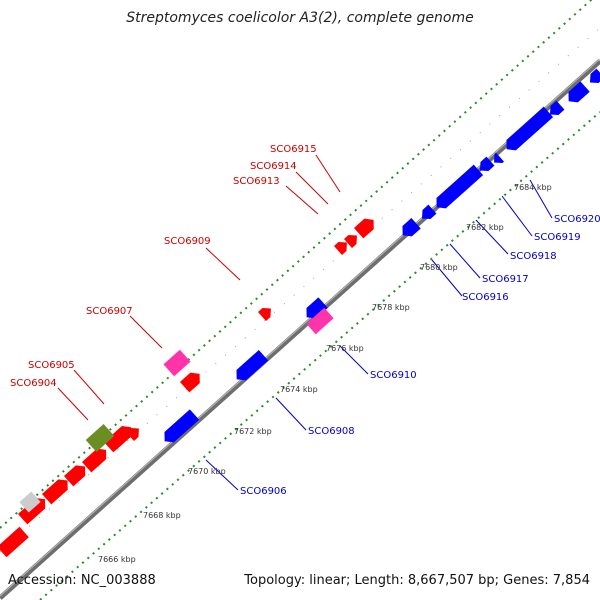 Image resolution: width=600 pixels, height=600 pixels. I want to click on scale-label: 7672 kbp, so click(253, 431).